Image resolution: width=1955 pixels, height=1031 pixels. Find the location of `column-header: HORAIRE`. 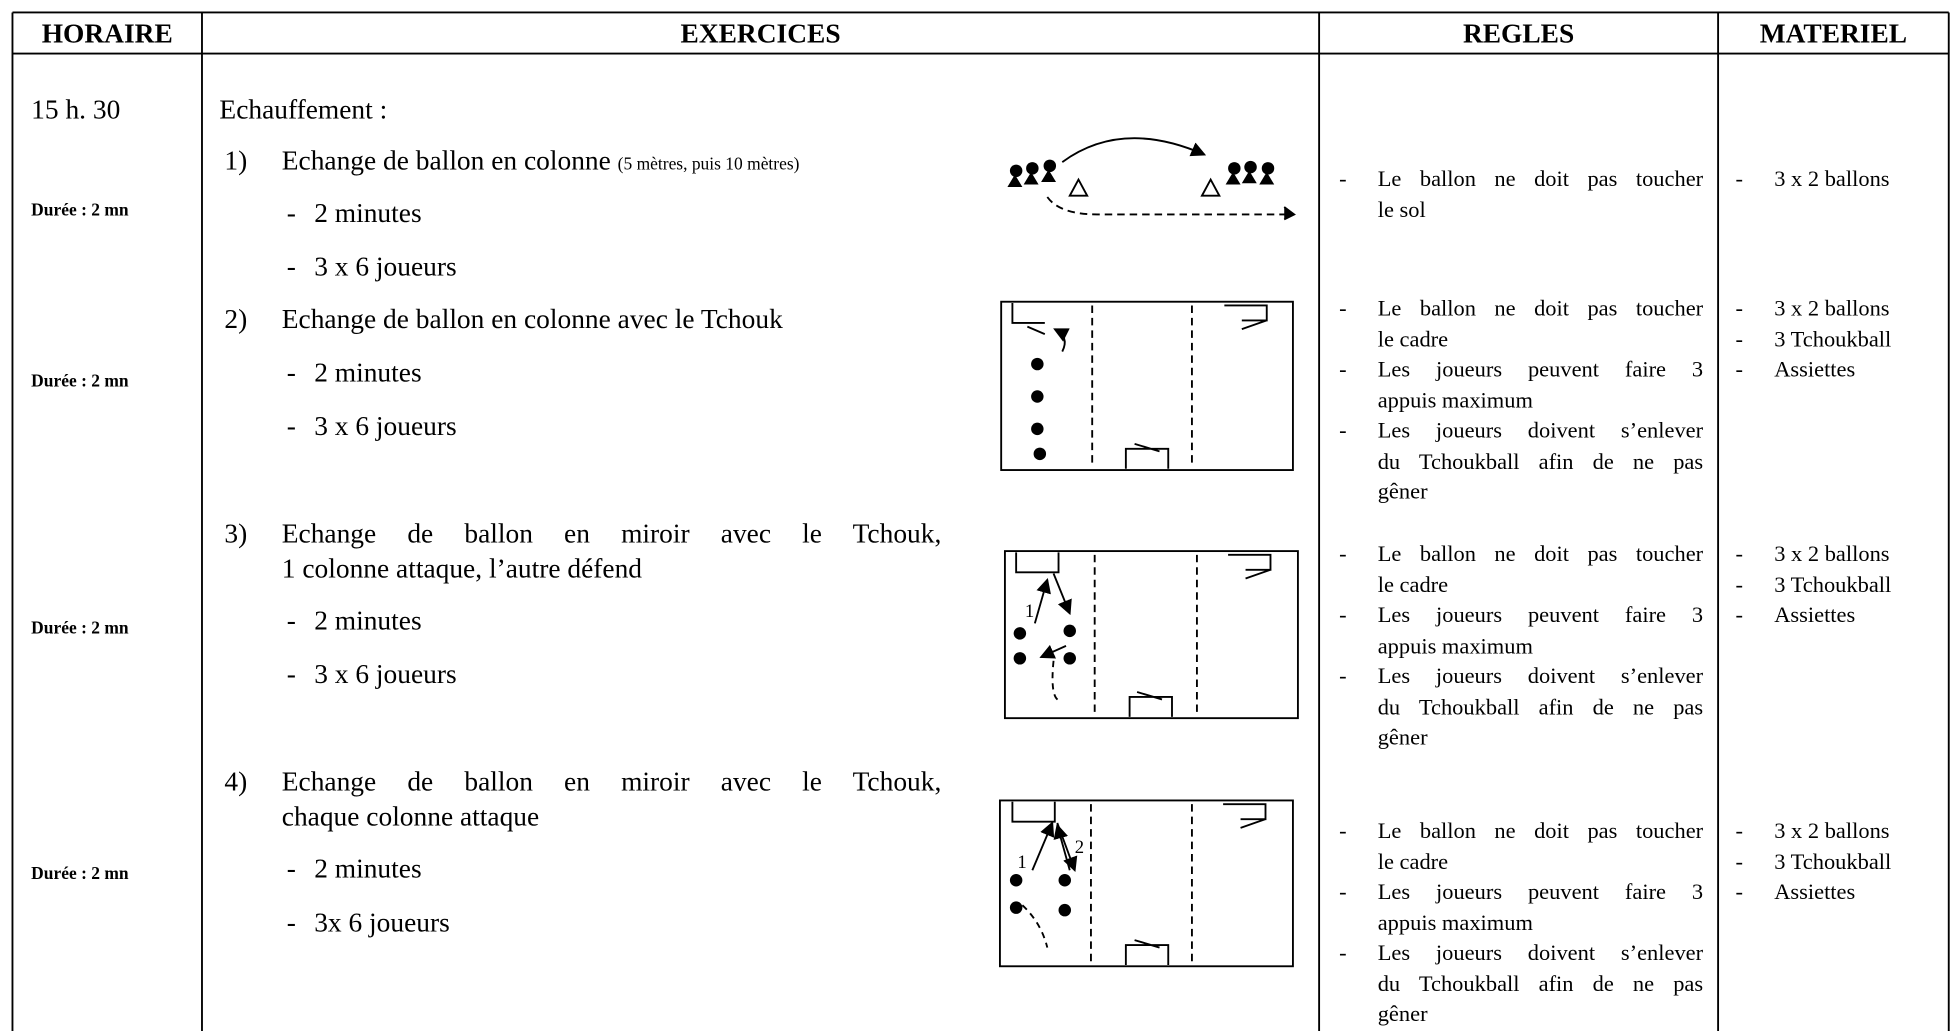

column-header: HORAIRE is located at coordinates (107, 33).